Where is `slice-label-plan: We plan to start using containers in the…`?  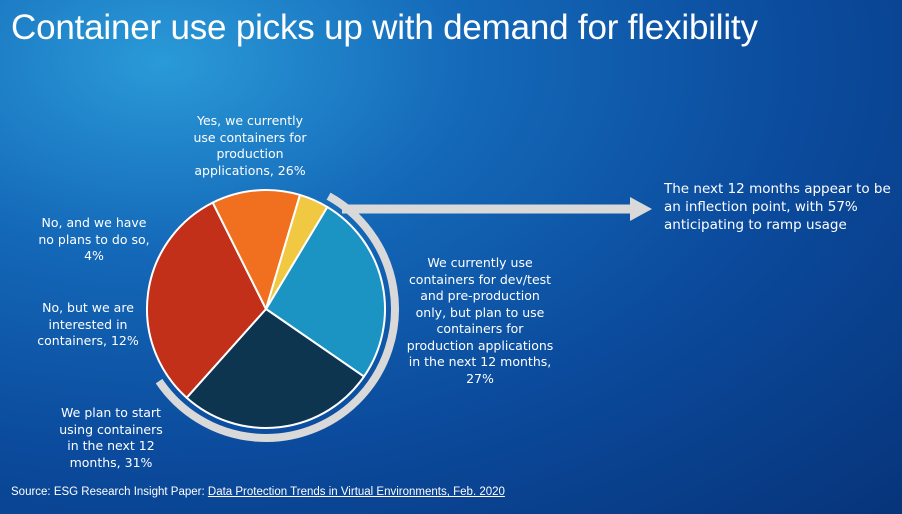
slice-label-plan: We plan to start using containers in the… is located at coordinates (111, 437).